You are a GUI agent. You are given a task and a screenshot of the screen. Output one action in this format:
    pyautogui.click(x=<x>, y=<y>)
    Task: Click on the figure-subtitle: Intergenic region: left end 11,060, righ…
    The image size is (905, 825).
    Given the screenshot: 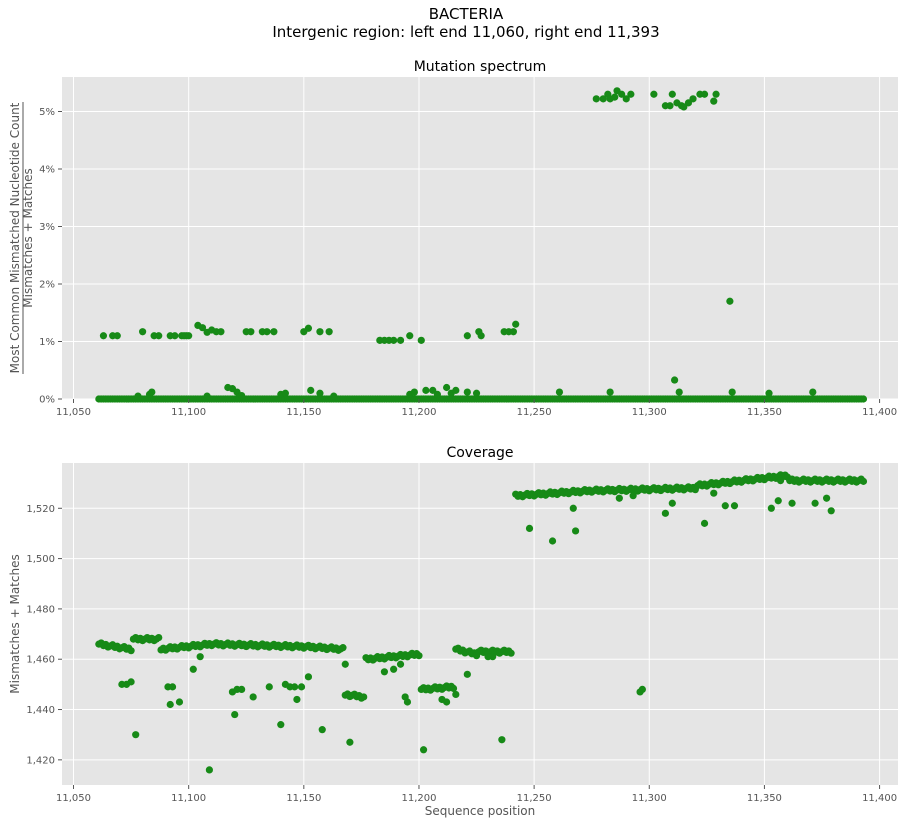 What is the action you would take?
    pyautogui.click(x=465, y=32)
    